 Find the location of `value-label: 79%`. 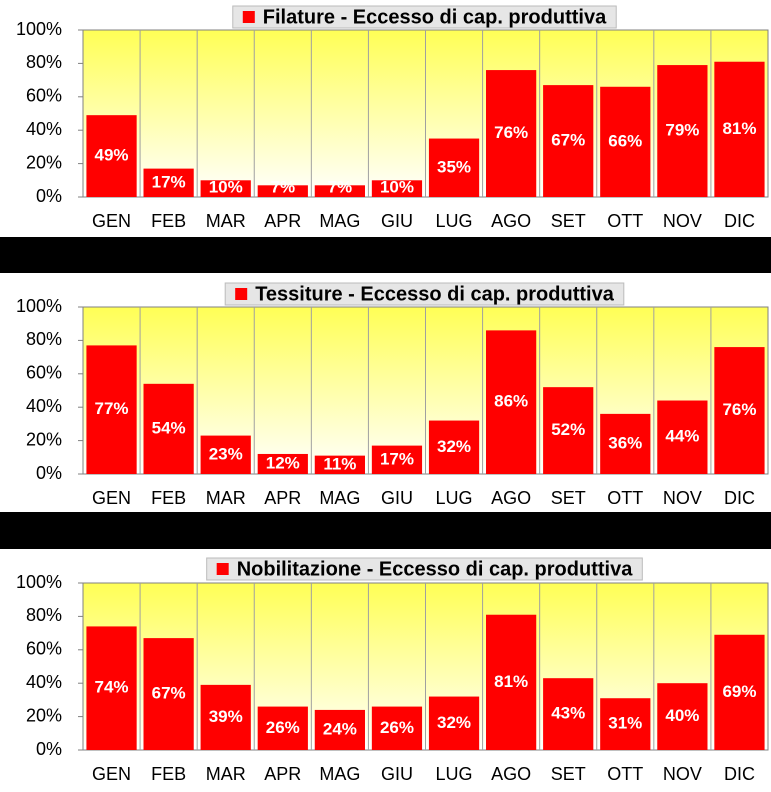

value-label: 79% is located at coordinates (682, 130).